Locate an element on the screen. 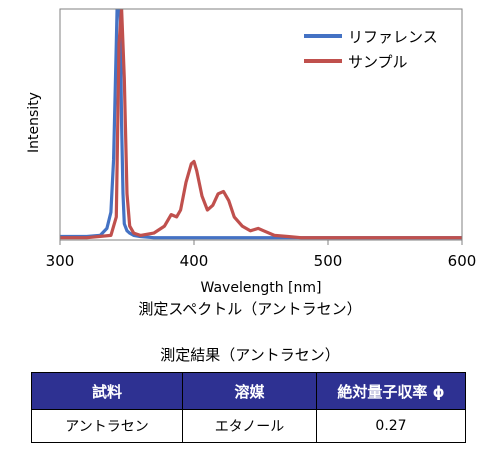  x-tick-label: 300 is located at coordinates (60, 261).